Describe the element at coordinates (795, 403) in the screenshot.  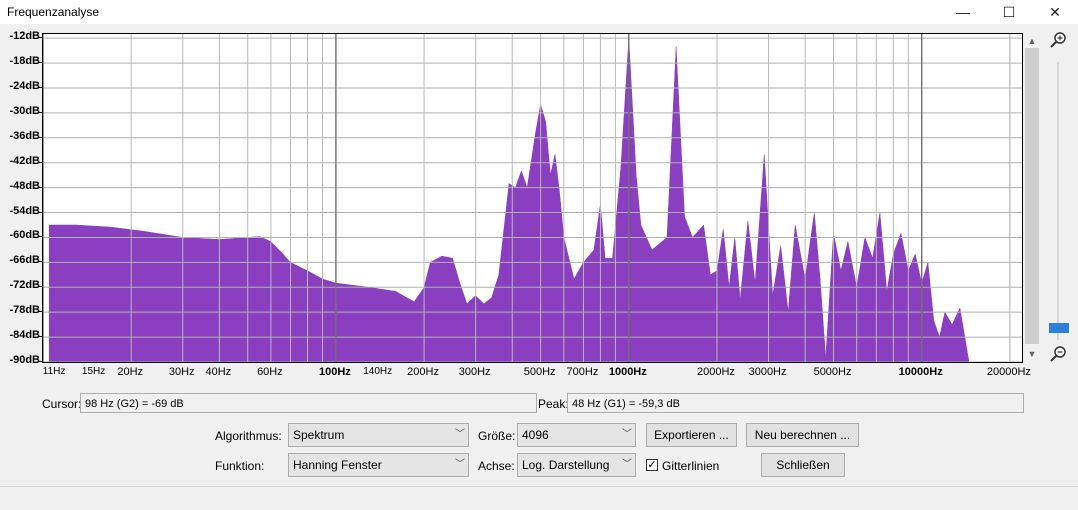
I see `peak-readout: 48 Hz (G1) = -59,3 dB` at that location.